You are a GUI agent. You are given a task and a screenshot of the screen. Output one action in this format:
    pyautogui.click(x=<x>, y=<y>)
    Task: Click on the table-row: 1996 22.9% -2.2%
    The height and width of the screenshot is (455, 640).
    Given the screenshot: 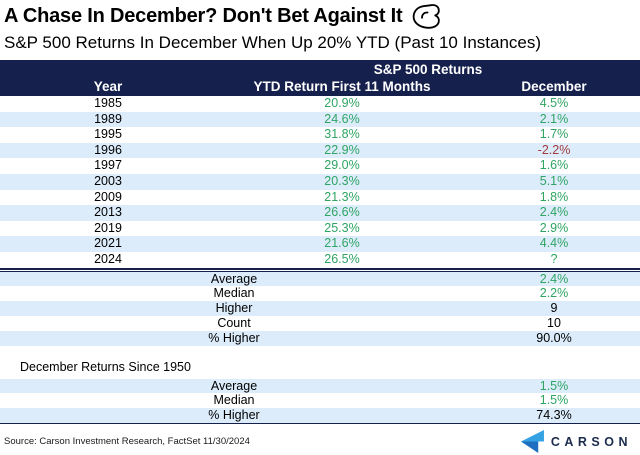 What is the action you would take?
    pyautogui.click(x=320, y=150)
    